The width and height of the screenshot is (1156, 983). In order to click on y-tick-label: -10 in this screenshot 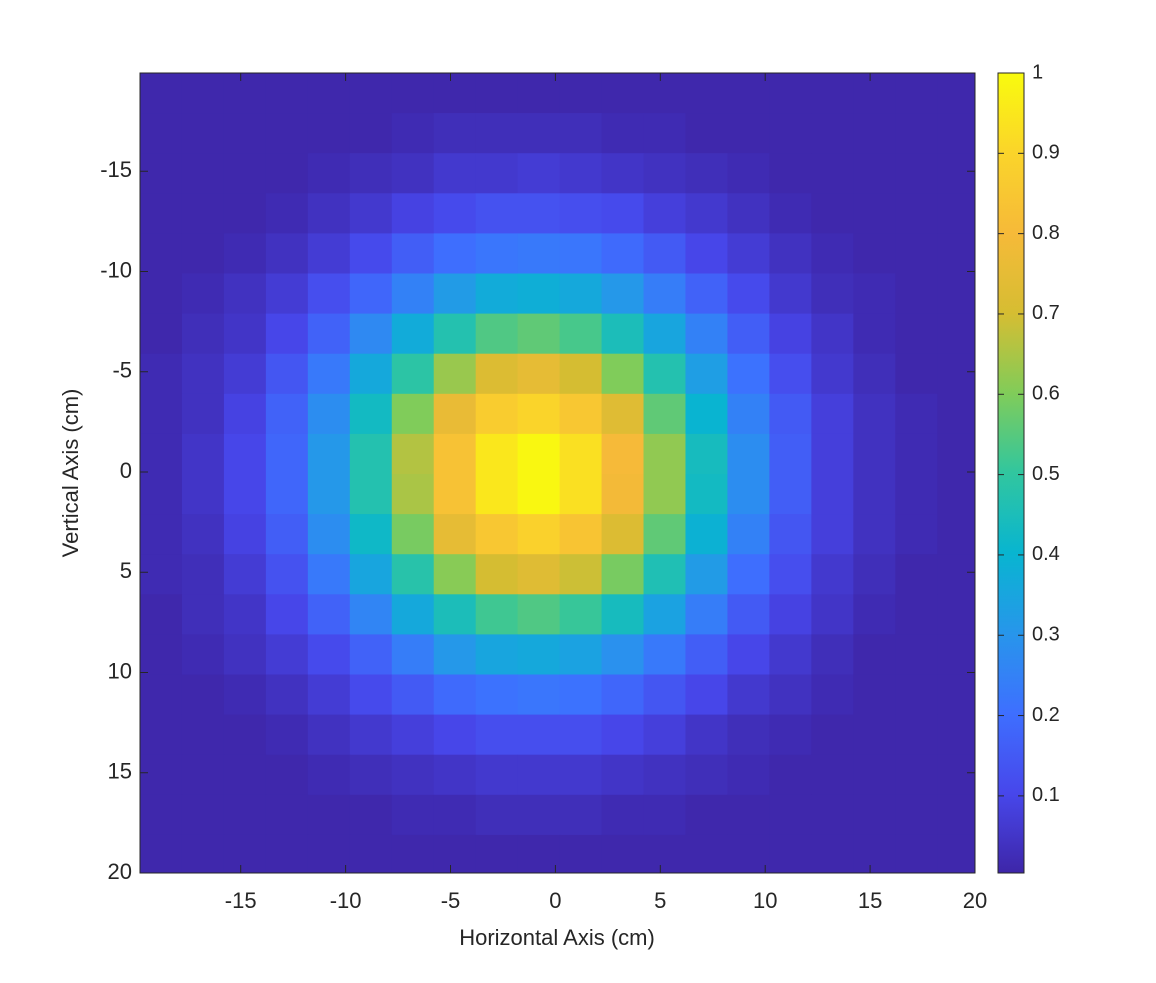, I will do `click(116, 269)`.